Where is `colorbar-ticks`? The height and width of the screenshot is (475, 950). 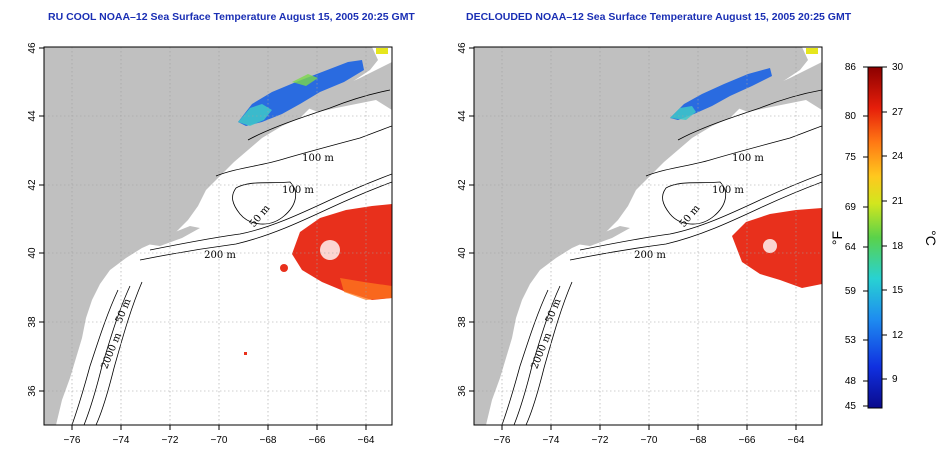
colorbar-ticks is located at coordinates (875, 236).